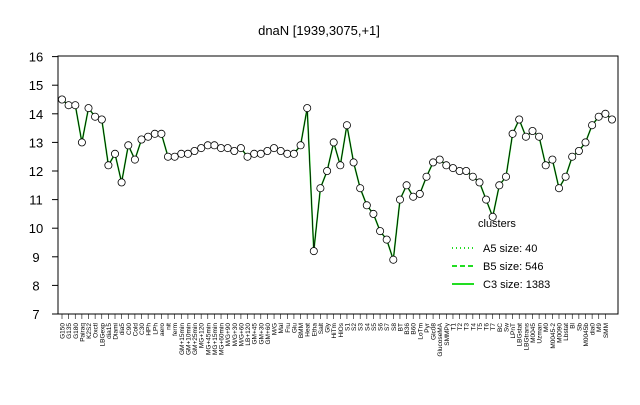 The image size is (640, 405). Describe the element at coordinates (222, 339) in the screenshot. I see `x-tick-label: MG+60min` at that location.